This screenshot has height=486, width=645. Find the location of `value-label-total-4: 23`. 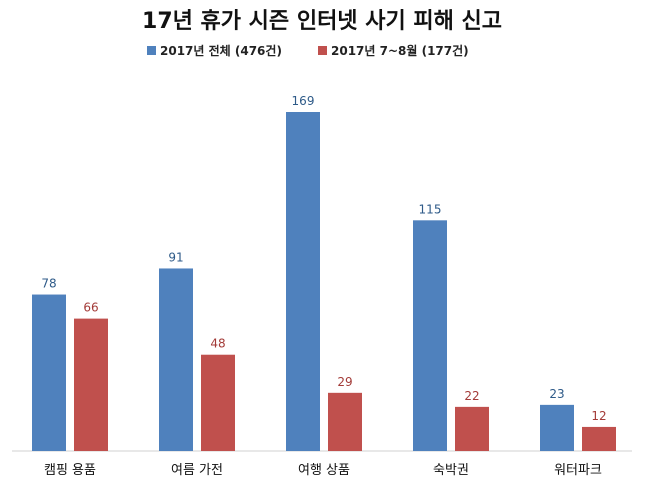

value-label-total-4: 23 is located at coordinates (556, 394).